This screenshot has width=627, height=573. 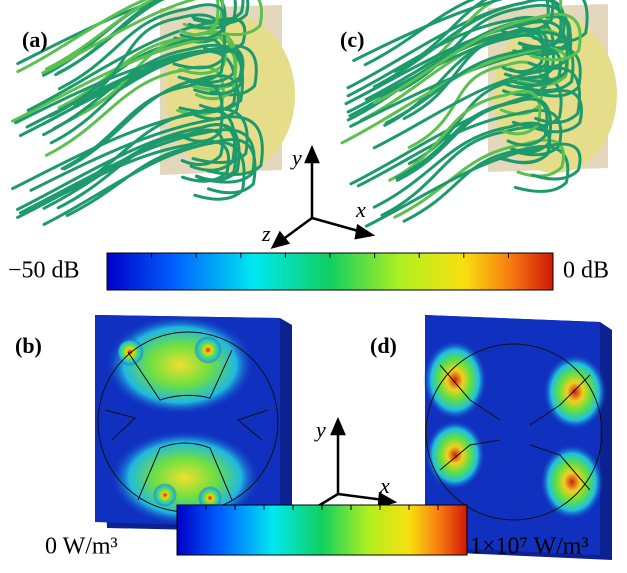 What do you see at coordinates (586, 271) in the screenshot?
I see `colorbar-max-label: 0 dB` at bounding box center [586, 271].